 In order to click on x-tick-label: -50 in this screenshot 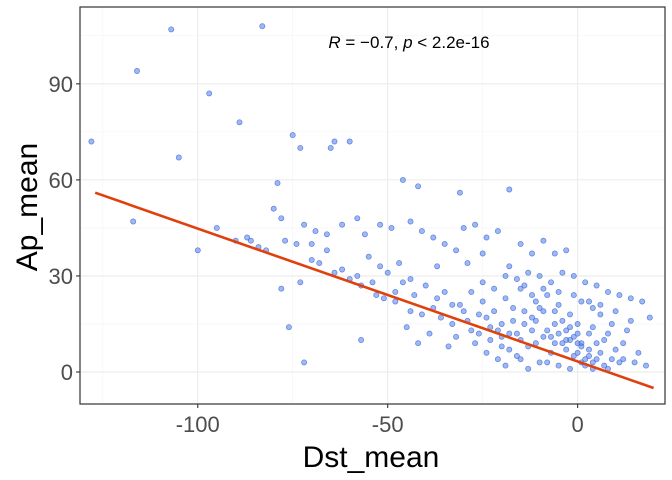, I will do `click(388, 424)`.